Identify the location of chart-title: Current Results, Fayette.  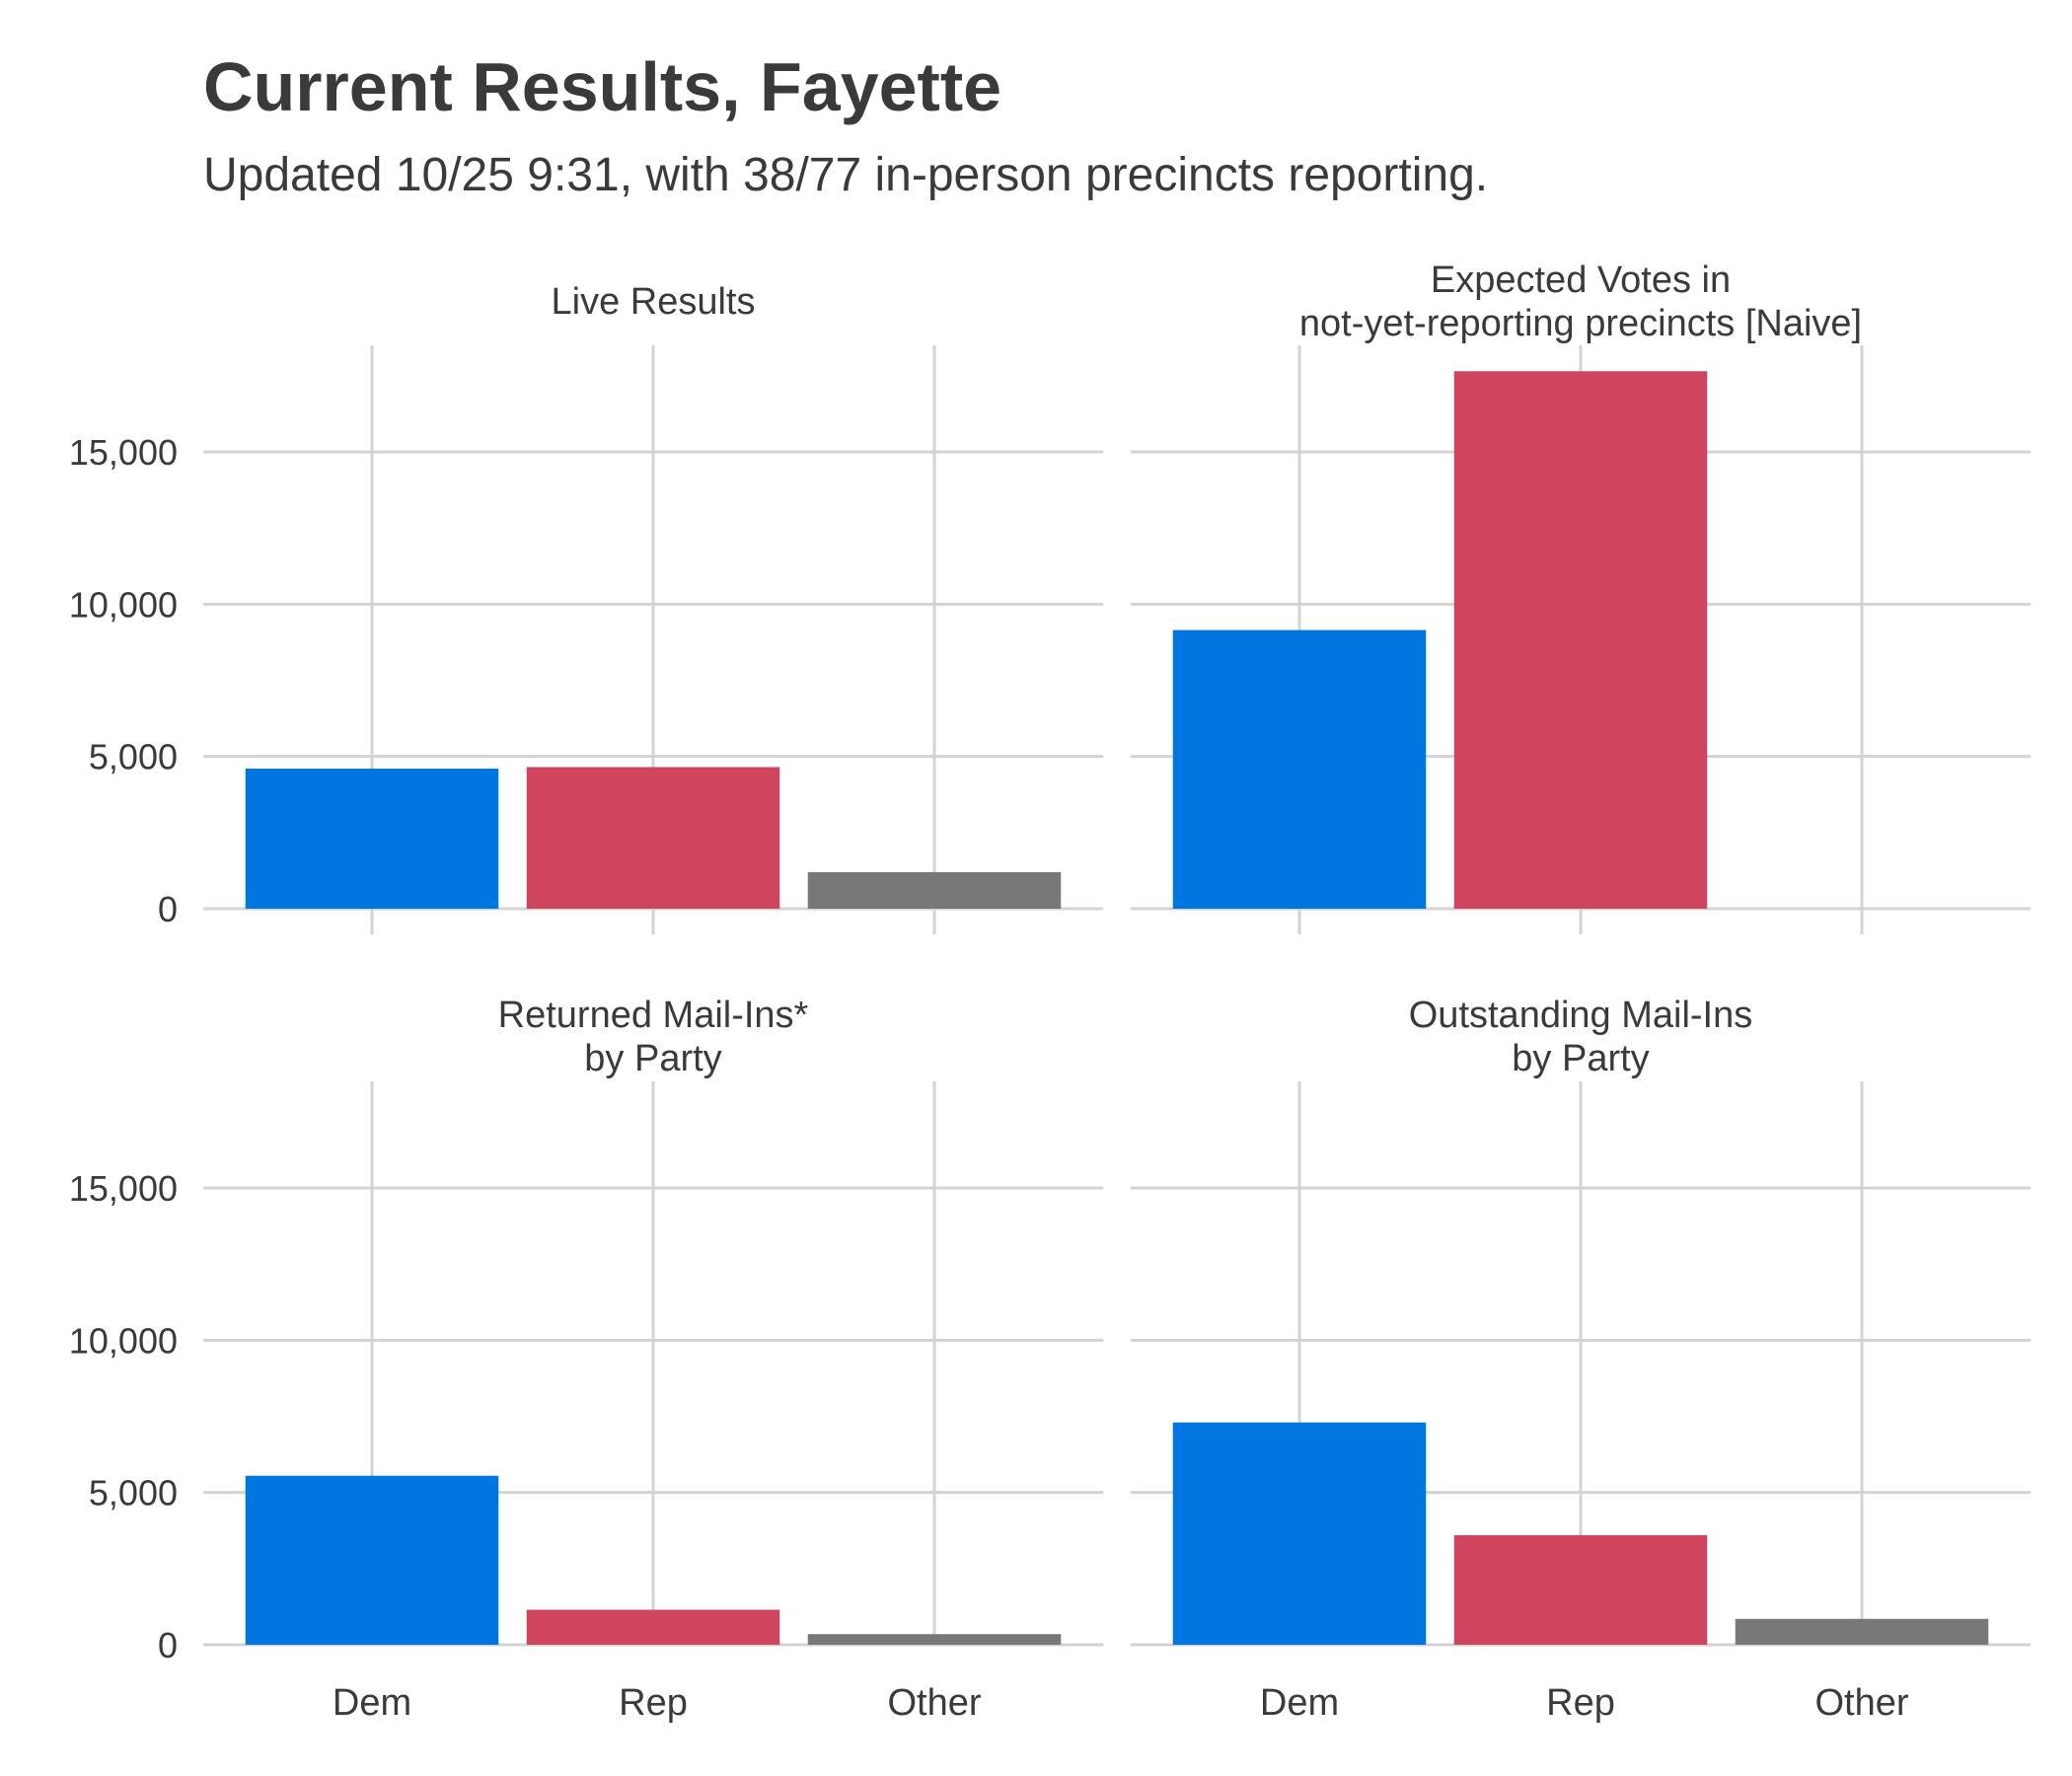
(603, 86).